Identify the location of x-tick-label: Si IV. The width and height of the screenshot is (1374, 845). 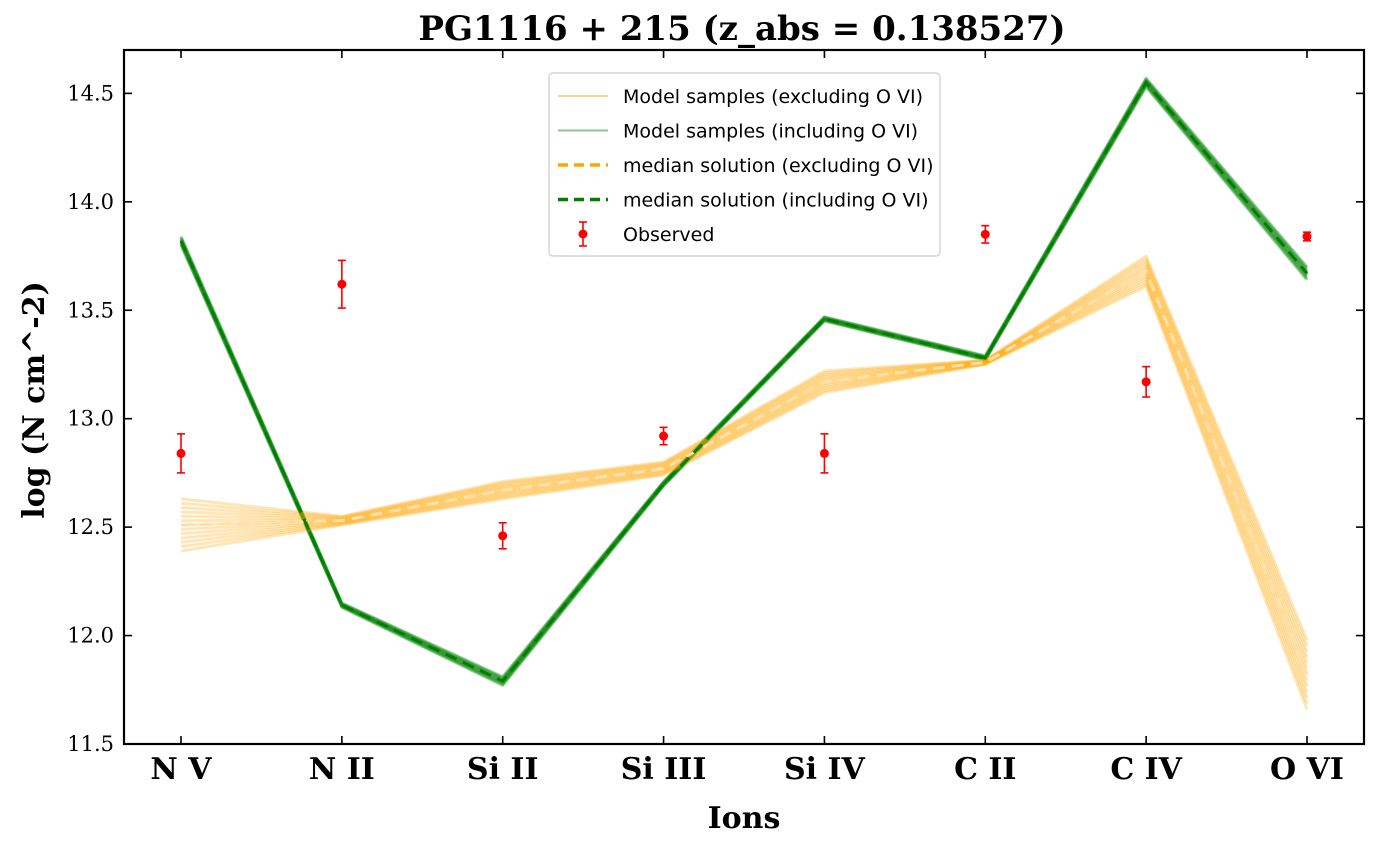
(825, 769).